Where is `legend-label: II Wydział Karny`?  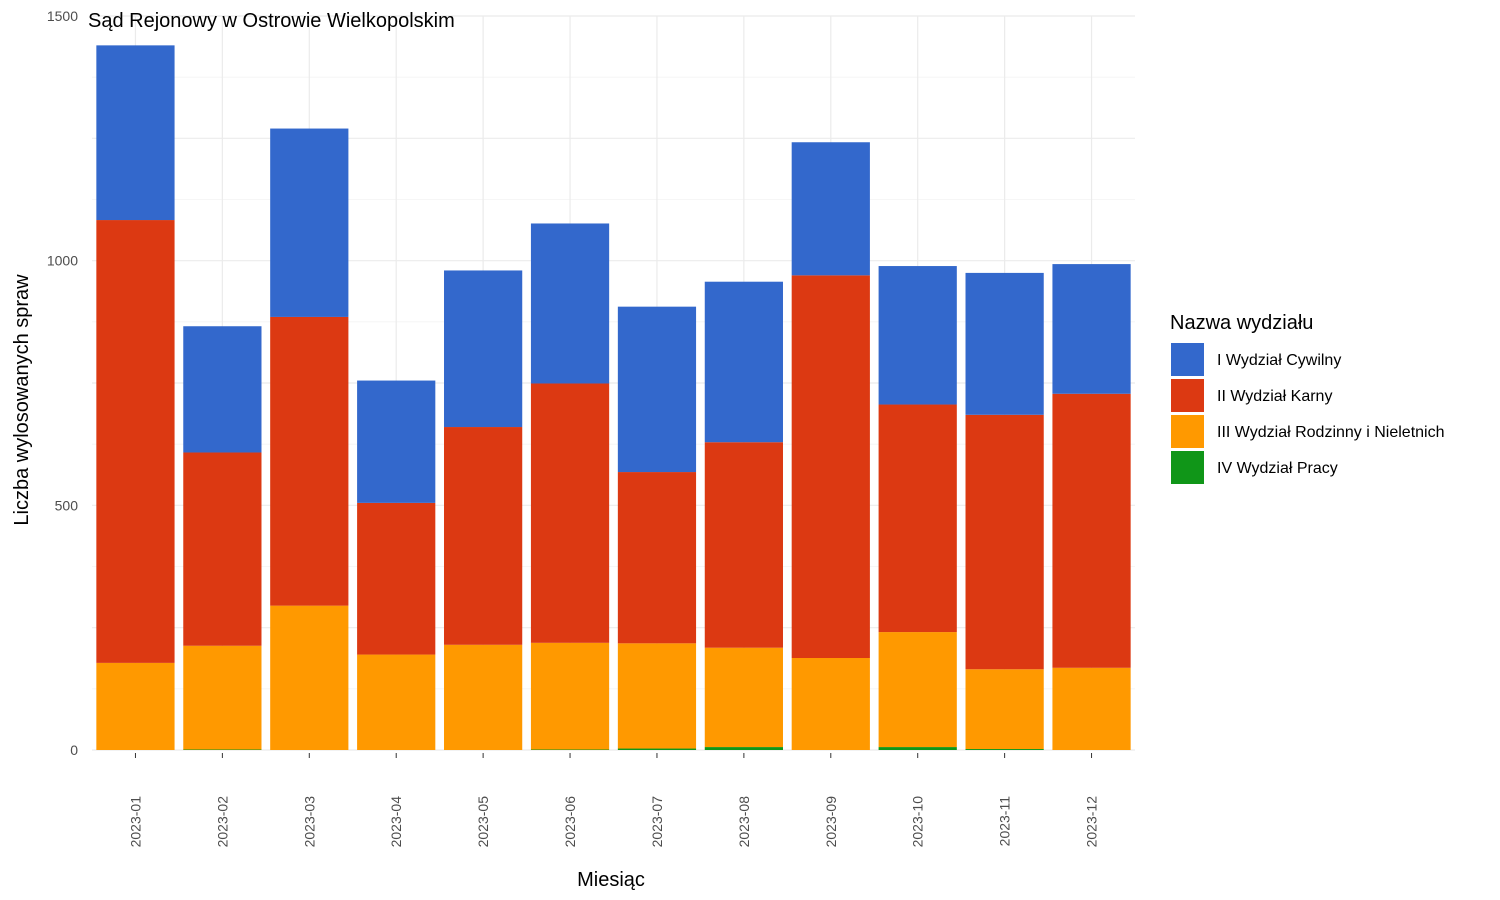
legend-label: II Wydział Karny is located at coordinates (1274, 396).